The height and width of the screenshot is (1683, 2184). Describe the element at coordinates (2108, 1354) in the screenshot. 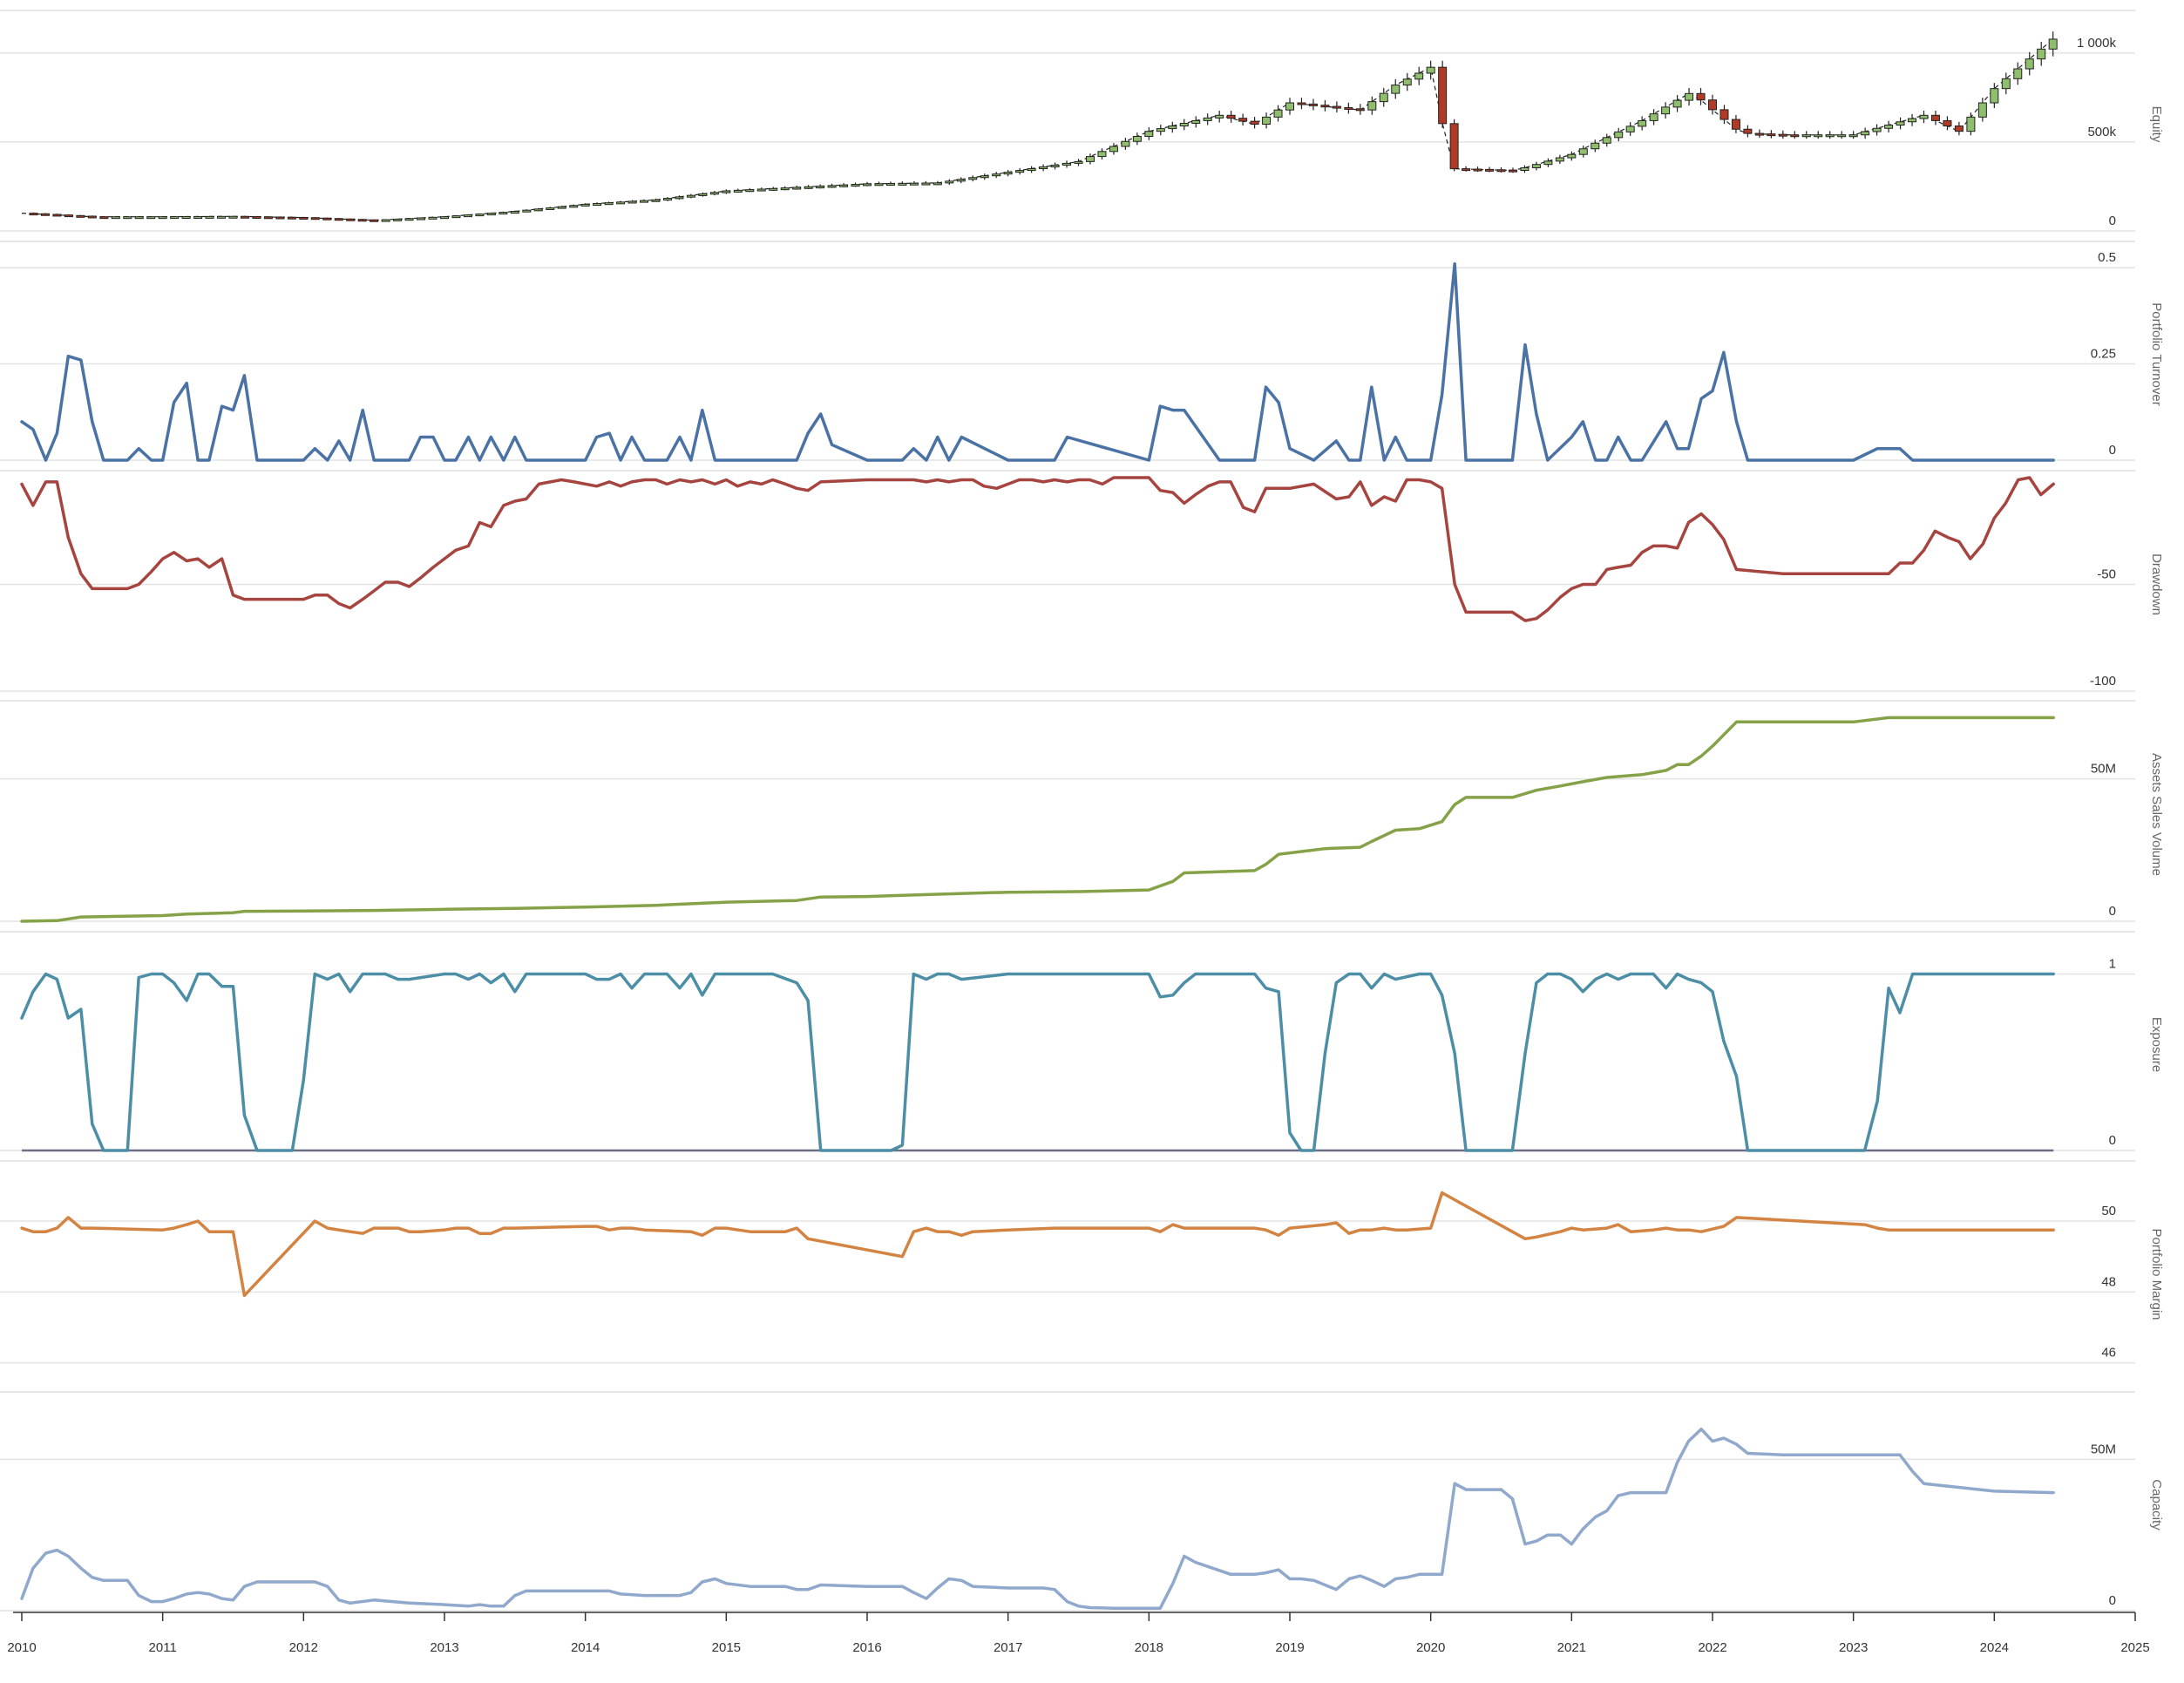

I see `portfolio_margin-tick-label: 46` at that location.